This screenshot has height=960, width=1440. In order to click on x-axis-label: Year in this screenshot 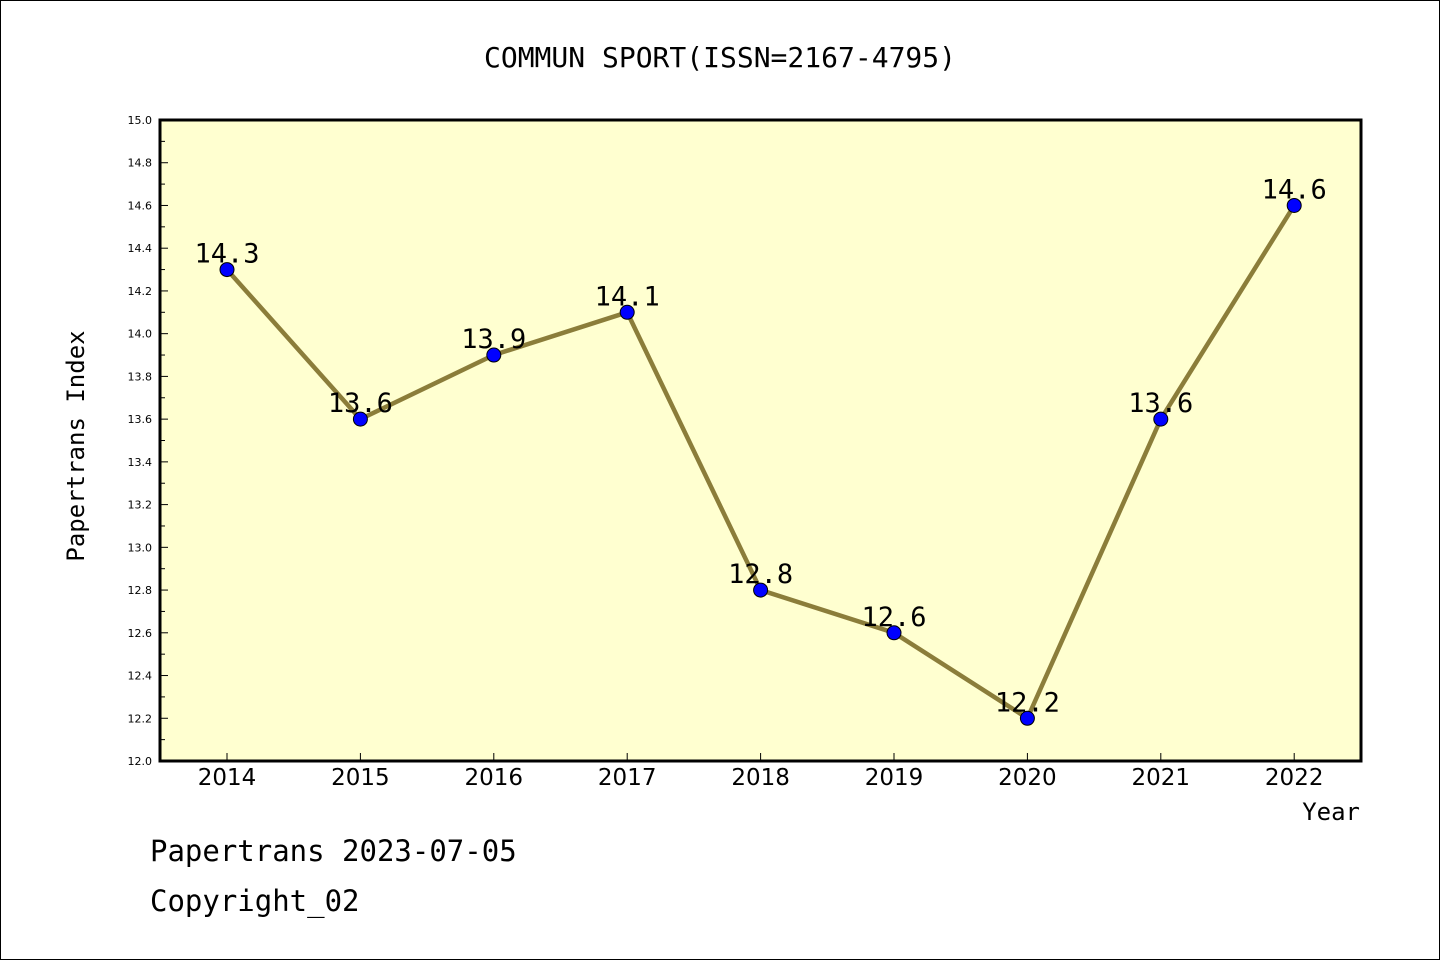, I will do `click(1331, 812)`.